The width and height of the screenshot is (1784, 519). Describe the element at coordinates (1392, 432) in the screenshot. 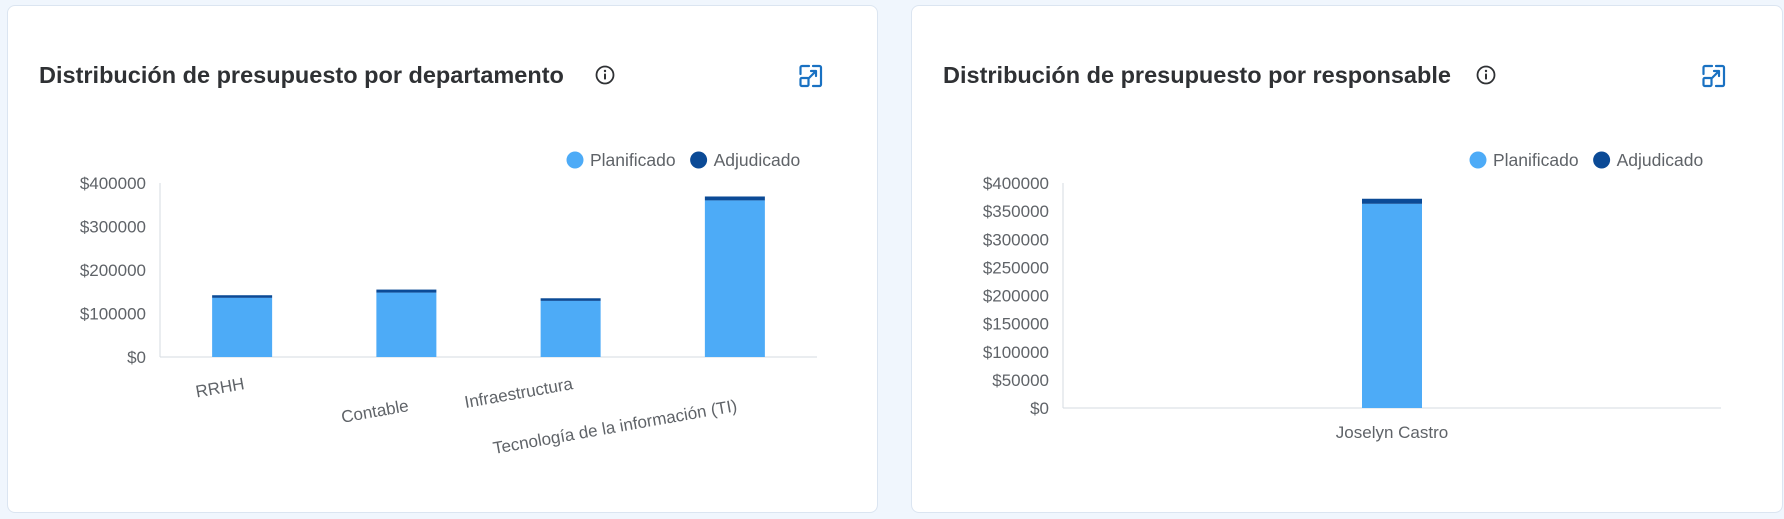

I see `x-tick-label: Joselyn Castro` at that location.